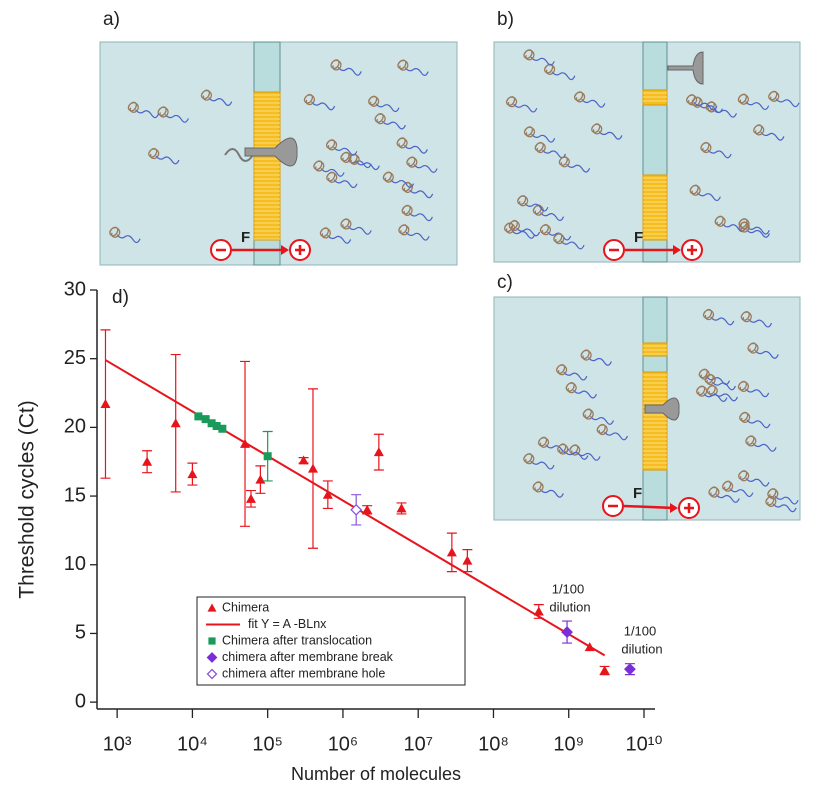 The image size is (817, 787). Describe the element at coordinates (287, 624) in the screenshot. I see `legend-label: fit Y = A -BLnx` at that location.